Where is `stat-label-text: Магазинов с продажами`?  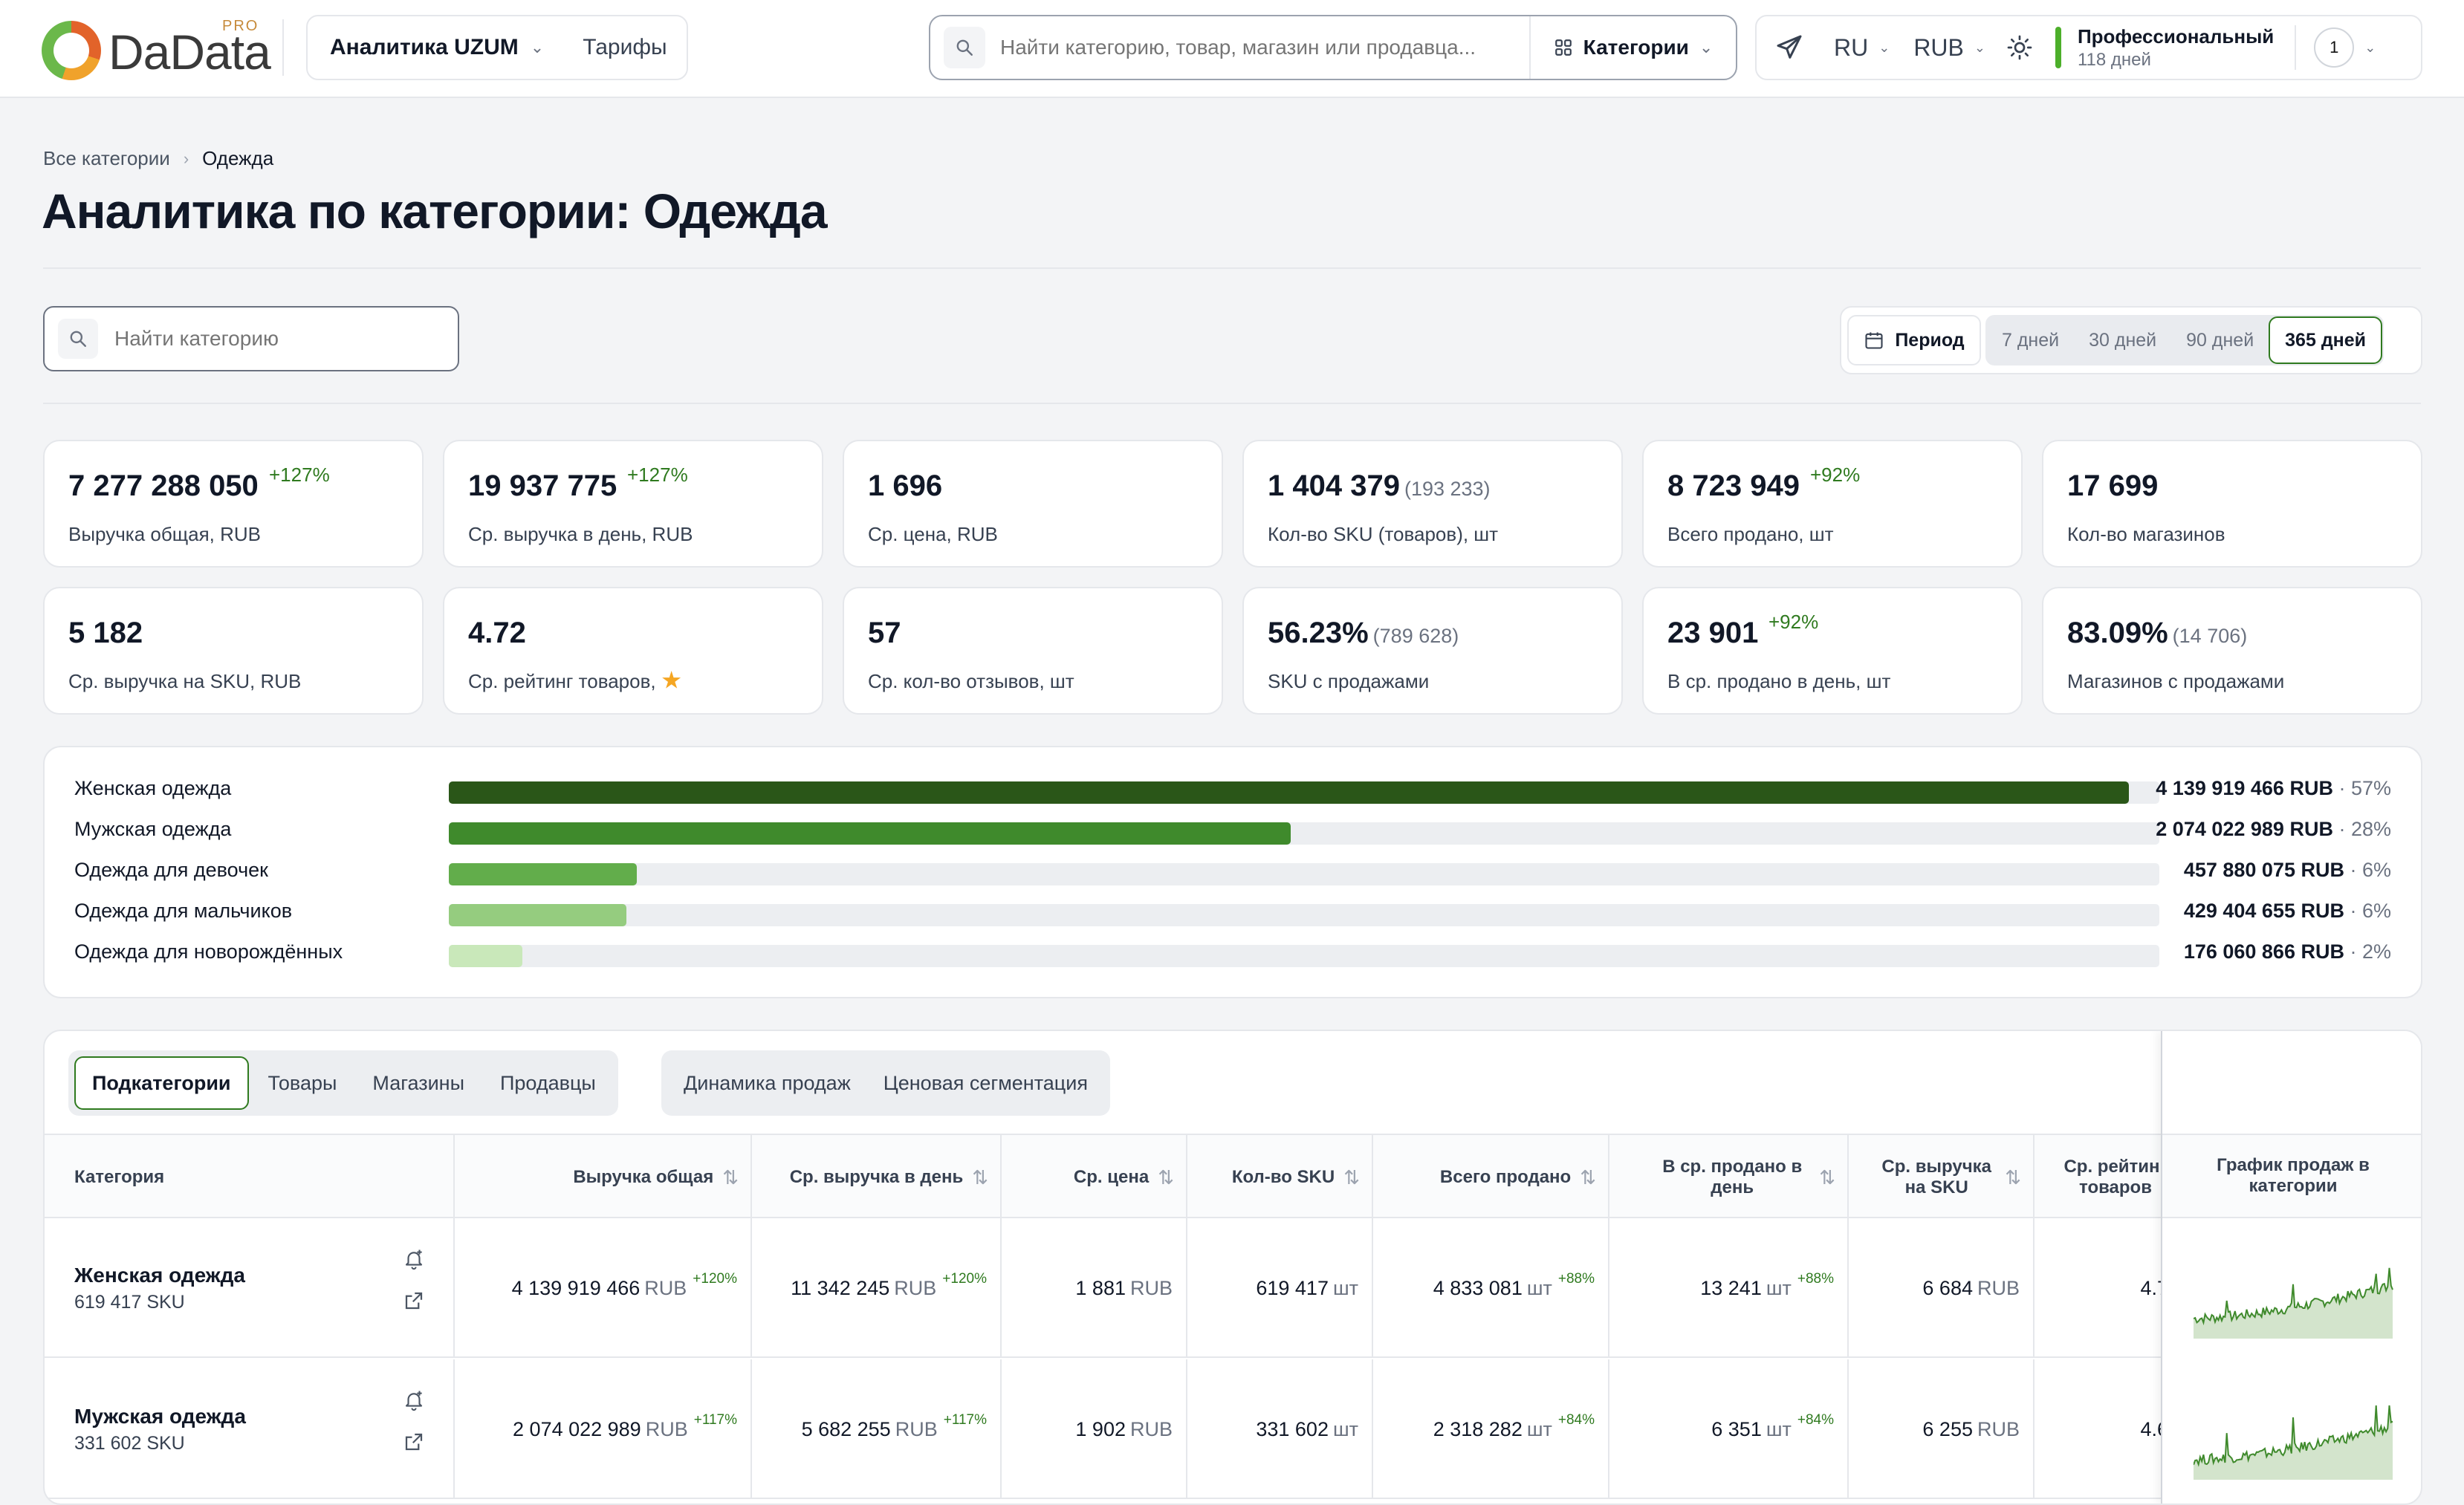 stat-label-text: Магазинов с продажами is located at coordinates (2176, 681).